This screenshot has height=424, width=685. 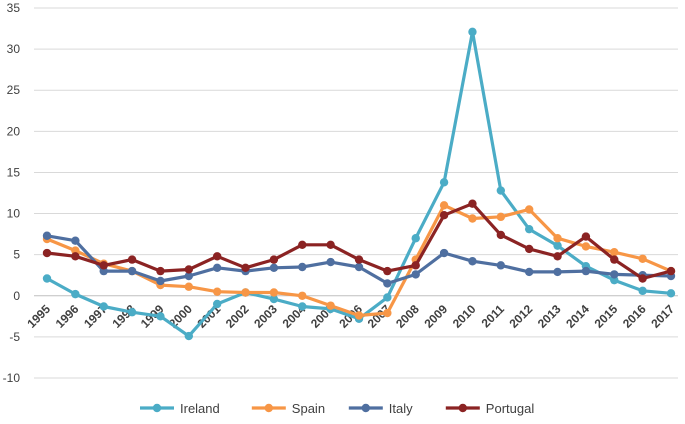 What do you see at coordinates (444, 215) in the screenshot?
I see `data-point-portugal-2009` at bounding box center [444, 215].